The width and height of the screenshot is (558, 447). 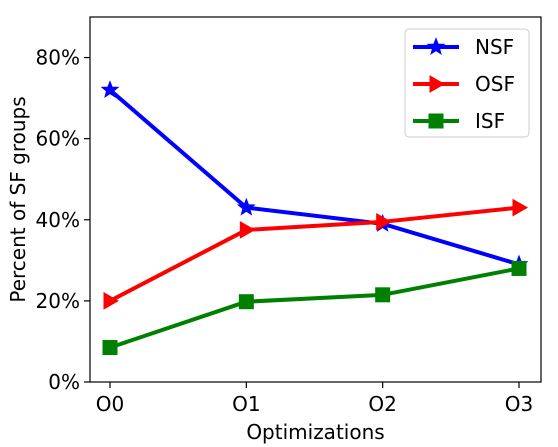 I want to click on legend-entry-osf: OSF, so click(x=464, y=84).